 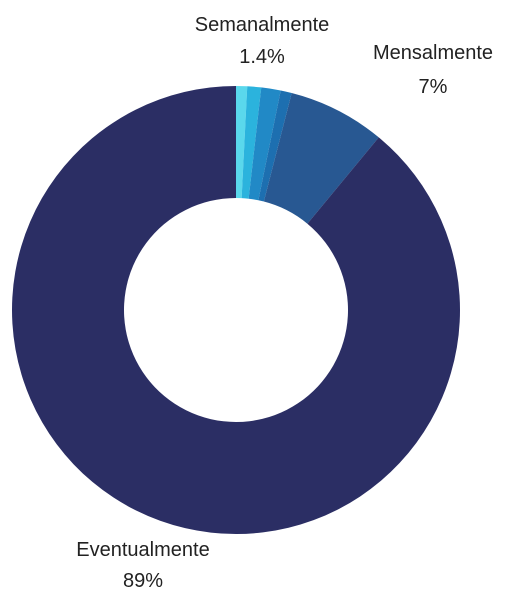 What do you see at coordinates (143, 580) in the screenshot?
I see `label-eventualmente-value: 89%` at bounding box center [143, 580].